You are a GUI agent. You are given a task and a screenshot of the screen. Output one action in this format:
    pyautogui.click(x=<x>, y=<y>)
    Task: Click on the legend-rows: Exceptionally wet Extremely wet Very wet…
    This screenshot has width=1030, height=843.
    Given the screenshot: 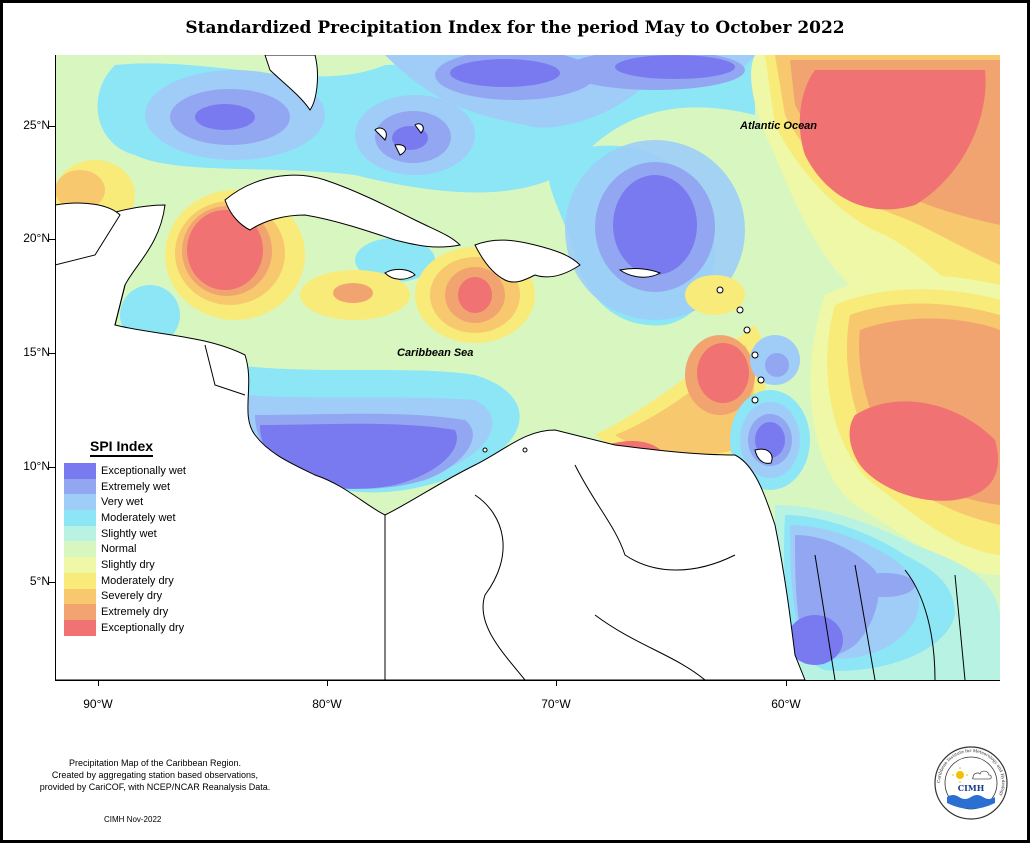 What is the action you would take?
    pyautogui.click(x=125, y=549)
    